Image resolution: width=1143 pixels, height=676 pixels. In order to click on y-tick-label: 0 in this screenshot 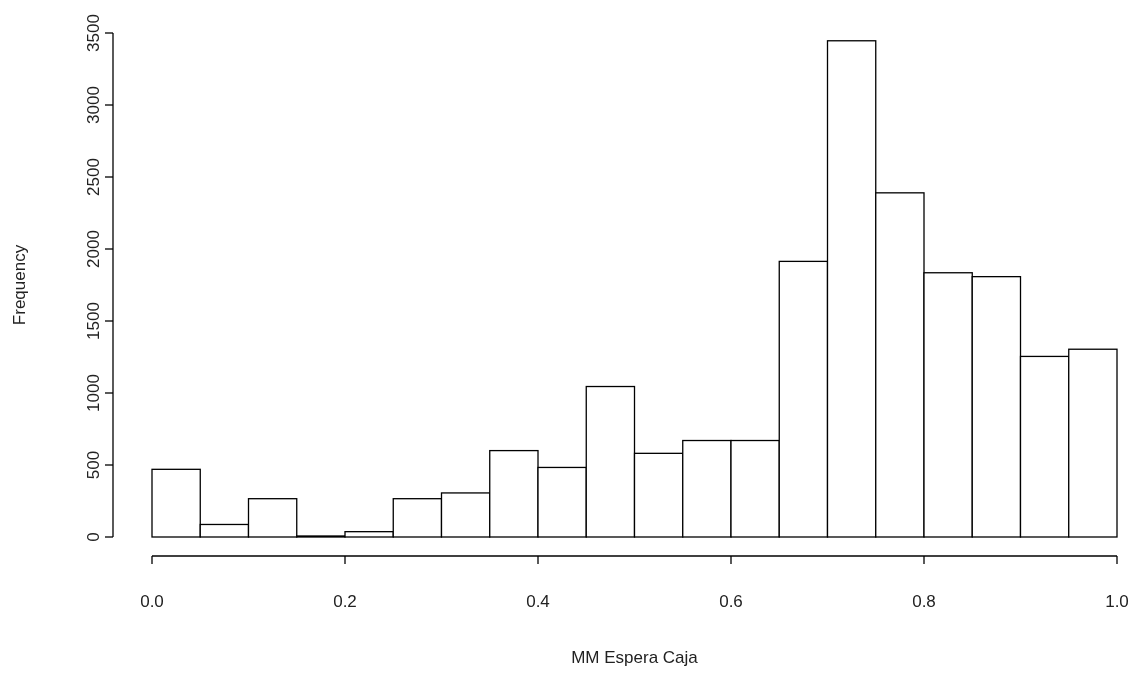, I will do `click(93, 537)`.